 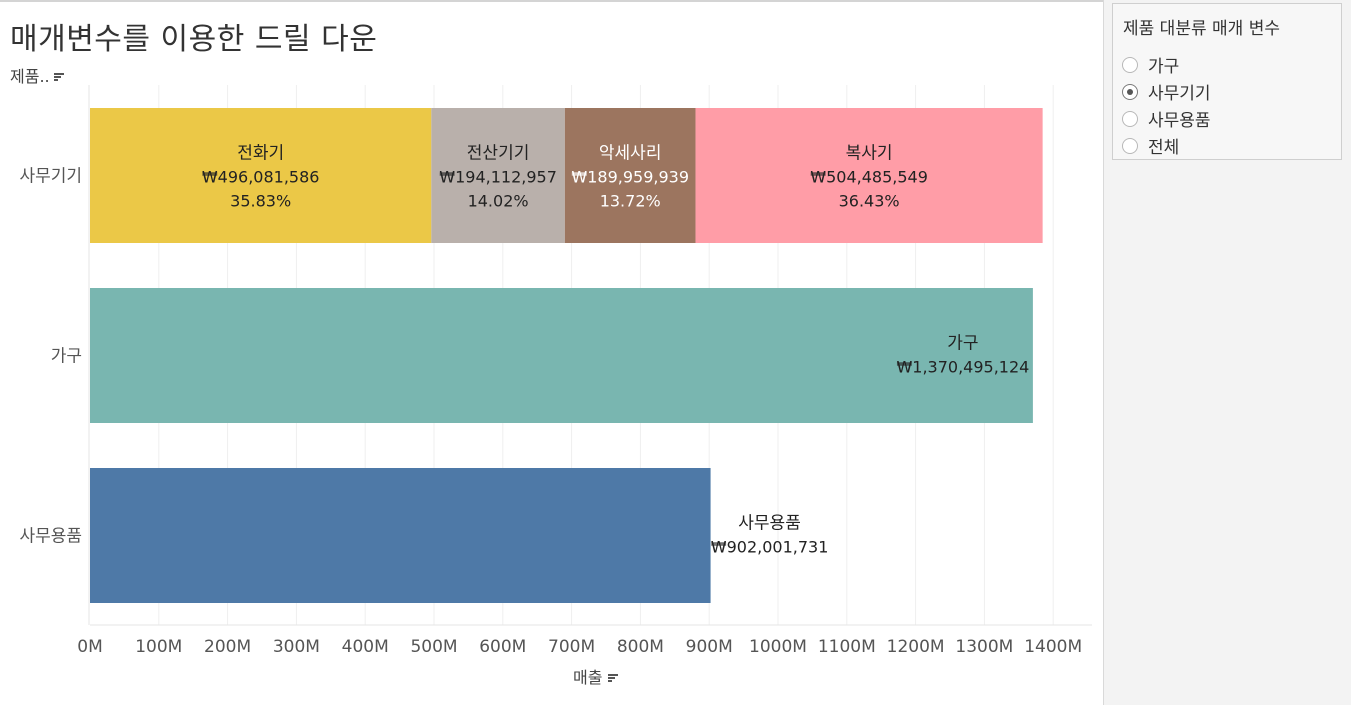 What do you see at coordinates (640, 647) in the screenshot?
I see `x-tick-label: 800M` at bounding box center [640, 647].